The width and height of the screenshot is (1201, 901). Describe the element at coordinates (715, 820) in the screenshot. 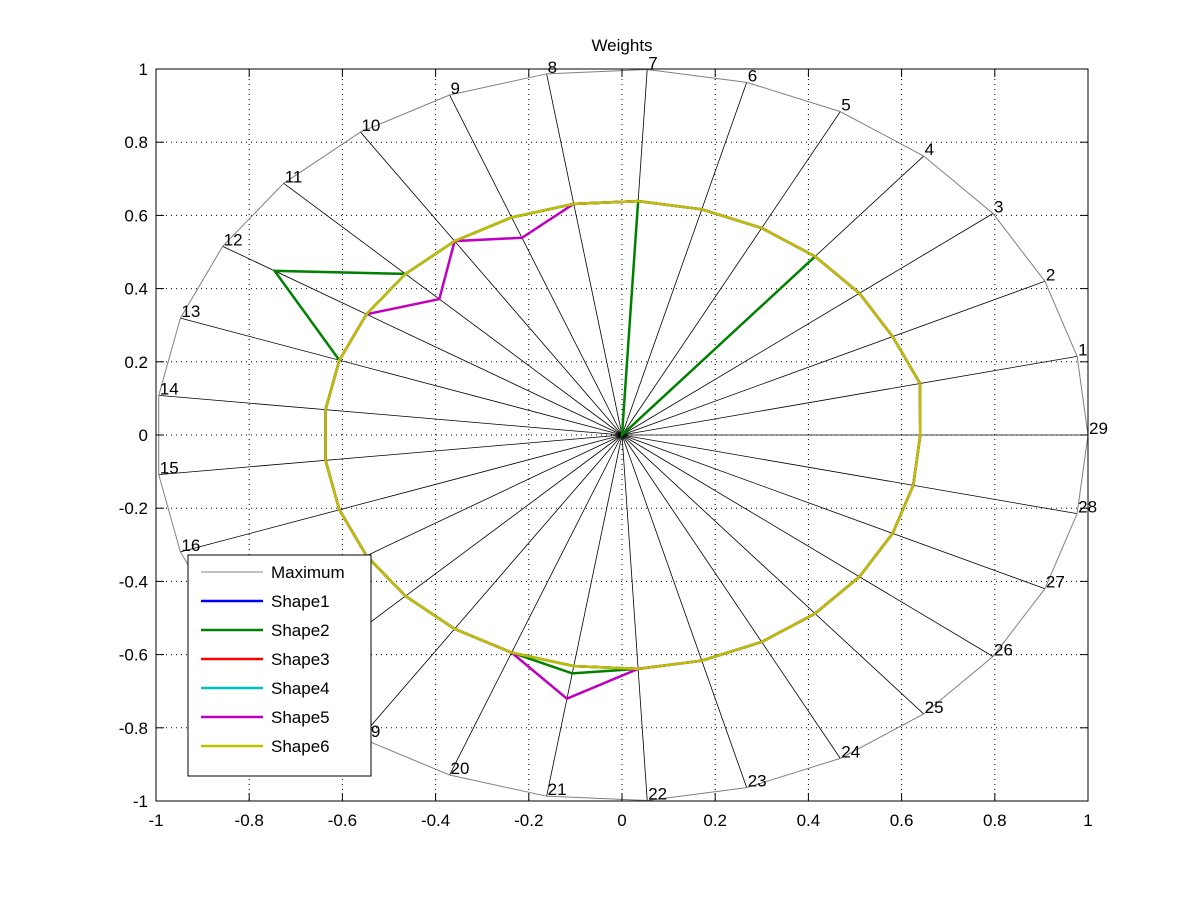

I see `x-tick-label: 0.2` at that location.